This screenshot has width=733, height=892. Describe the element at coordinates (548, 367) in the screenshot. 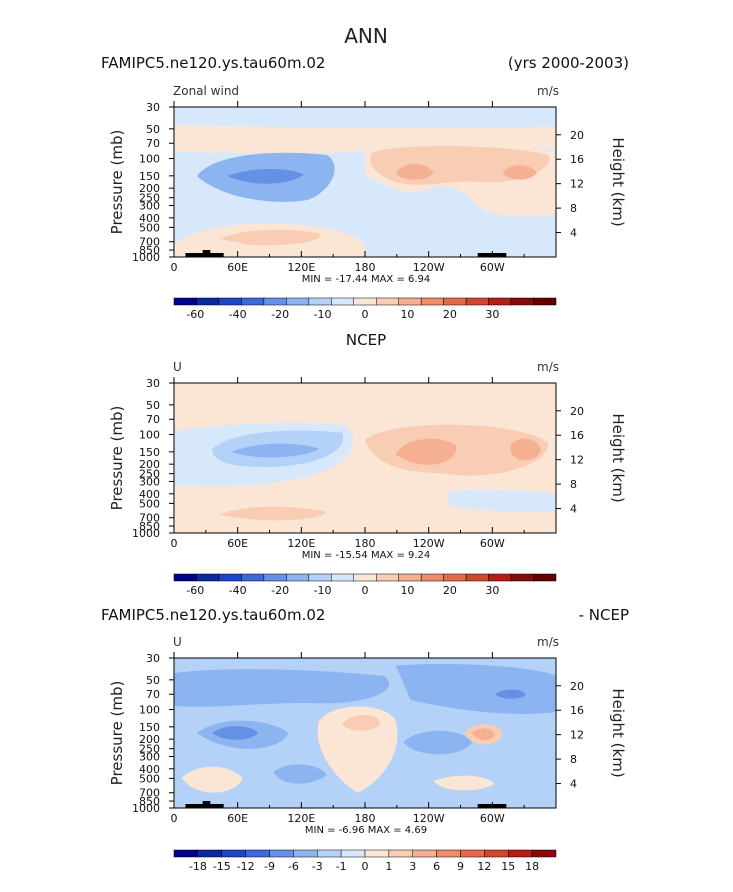

I see `panel-units: m/s` at that location.